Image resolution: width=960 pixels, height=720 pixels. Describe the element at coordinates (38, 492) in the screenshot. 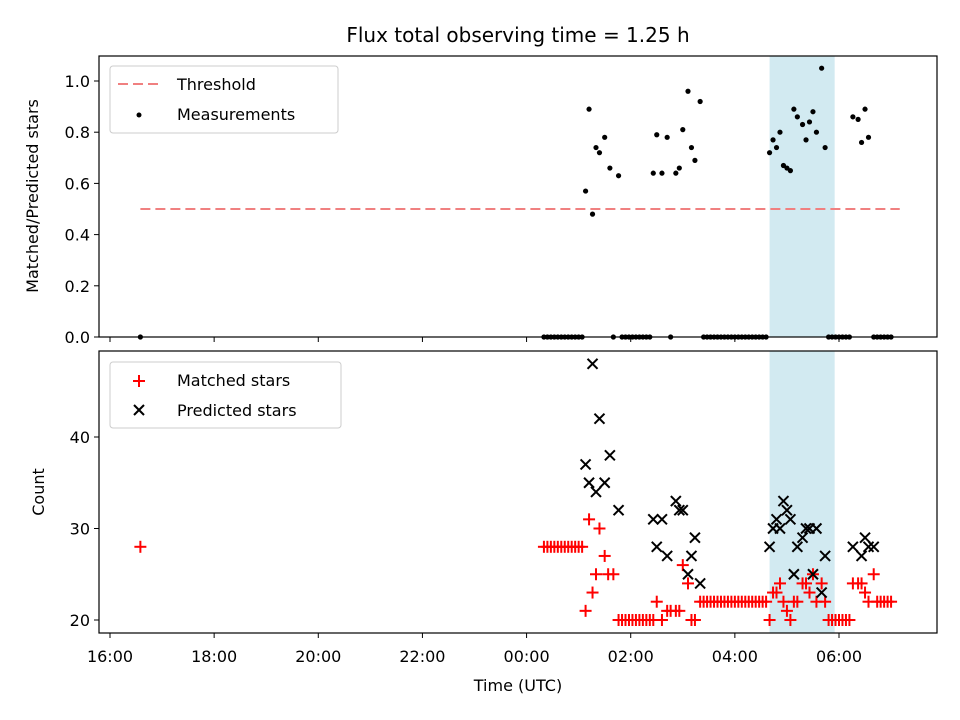

I see `bottom-y-axis-label: Count` at that location.